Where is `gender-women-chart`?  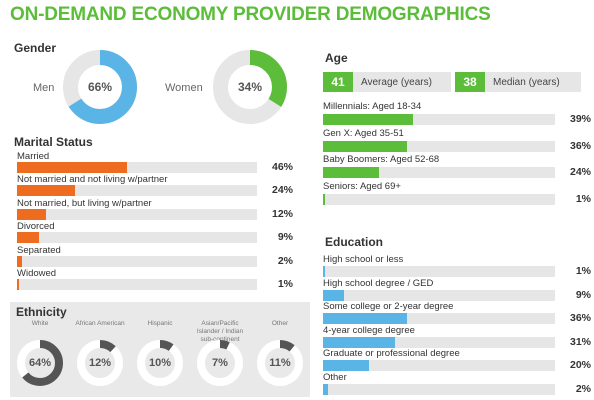
gender-women-chart is located at coordinates (250, 87).